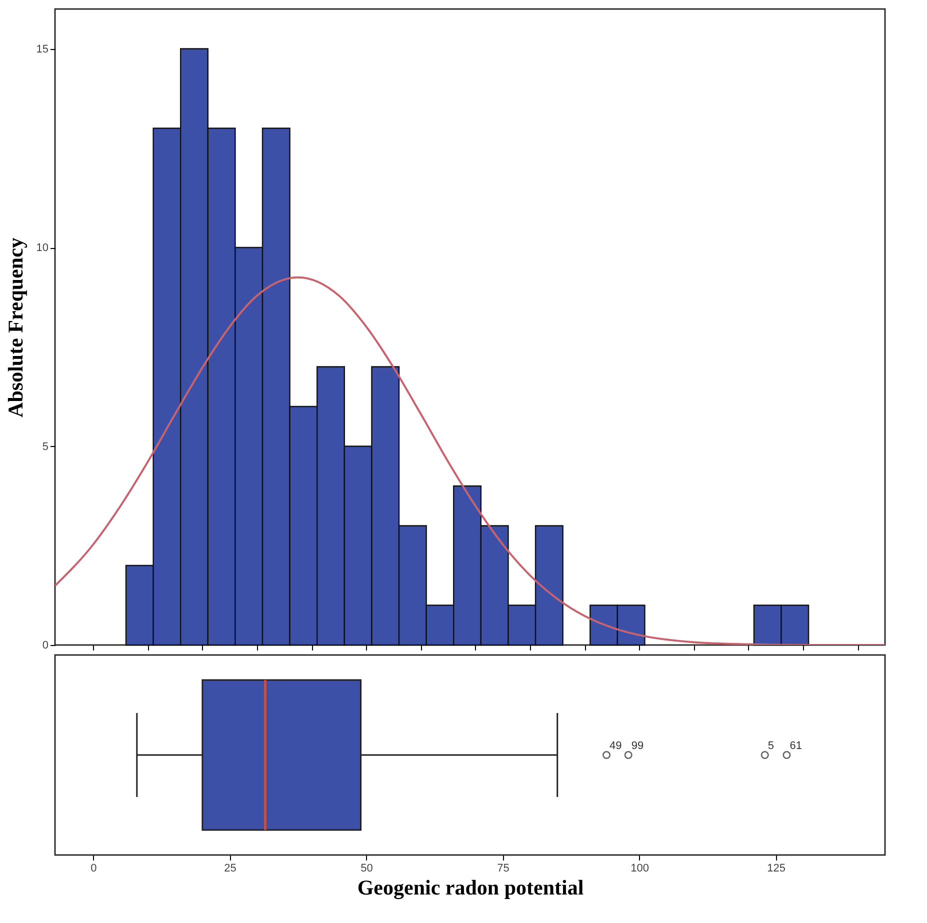 This screenshot has height=923, width=927. What do you see at coordinates (771, 746) in the screenshot?
I see `annotation: 5` at bounding box center [771, 746].